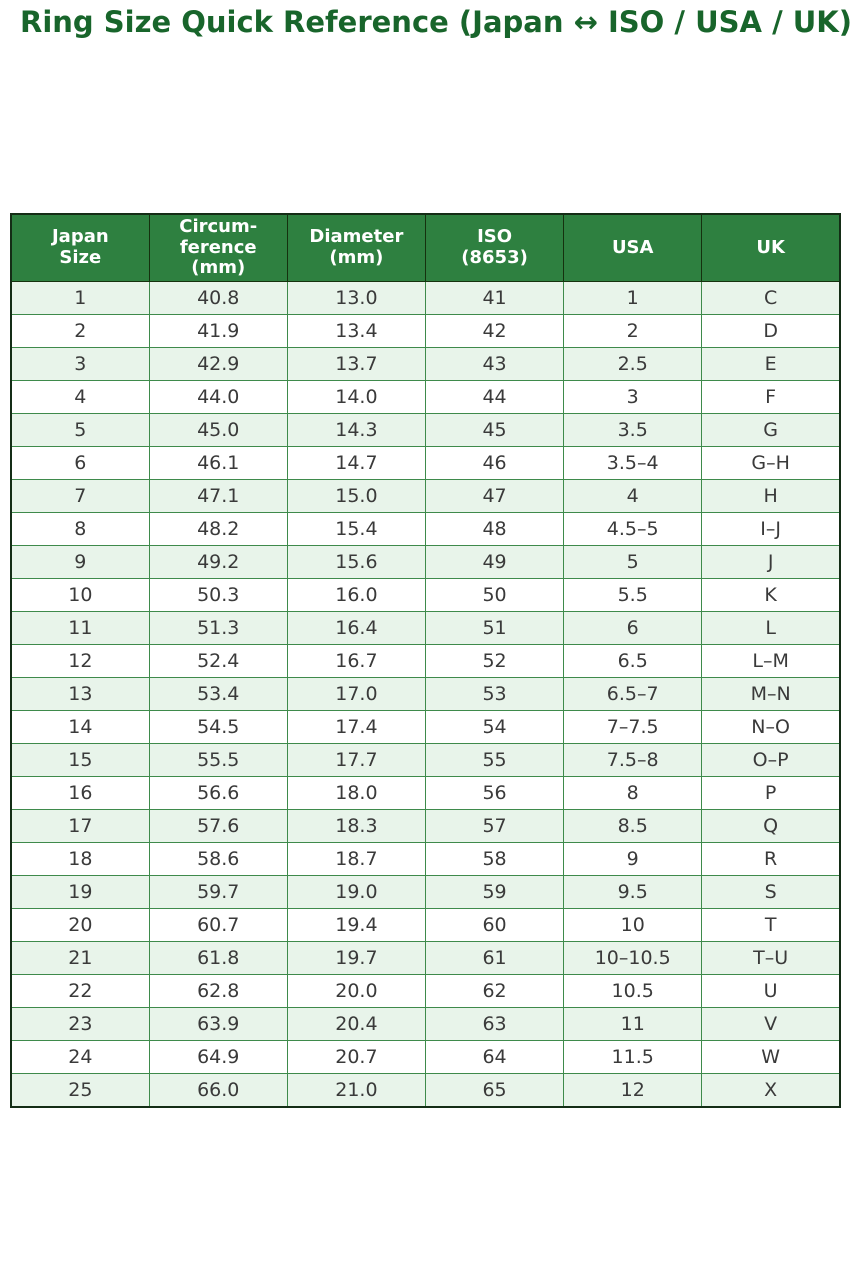  I want to click on table-cell: 21.0, so click(356, 1090).